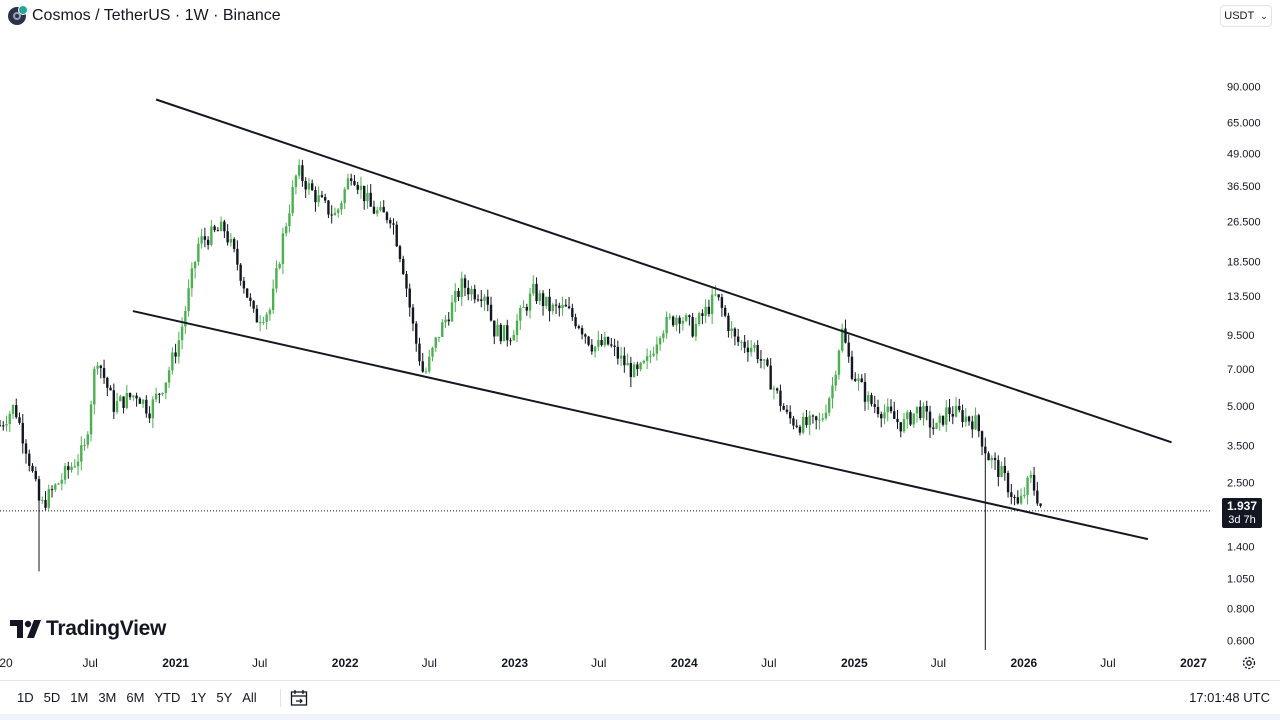 Image resolution: width=1280 pixels, height=720 pixels. Describe the element at coordinates (18, 15) in the screenshot. I see `cosmos-logo-icon` at that location.